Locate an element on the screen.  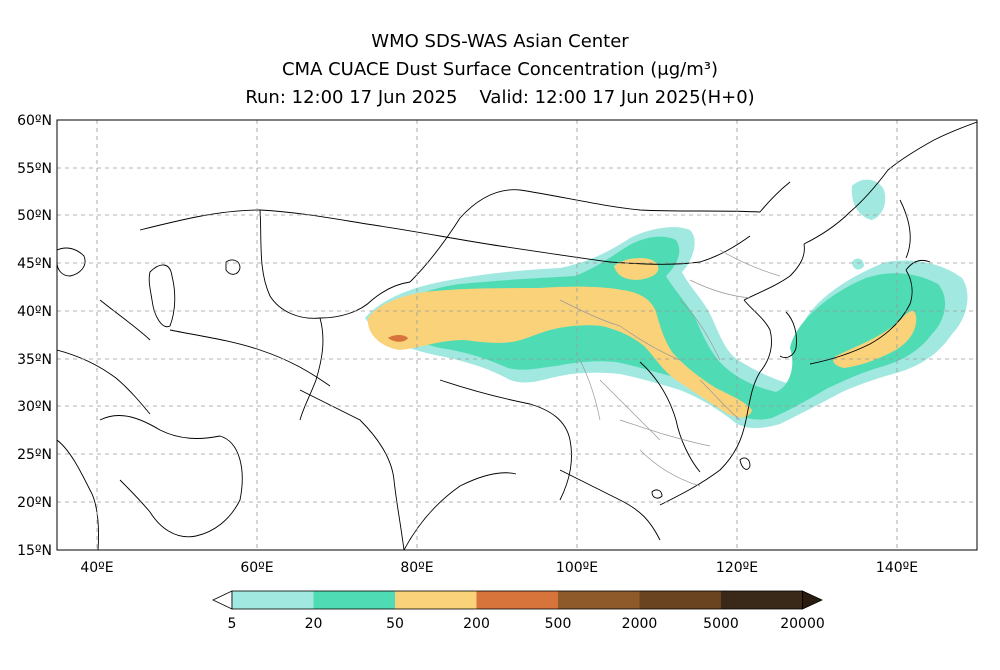
colorbar-label-500: 500 is located at coordinates (558, 624).